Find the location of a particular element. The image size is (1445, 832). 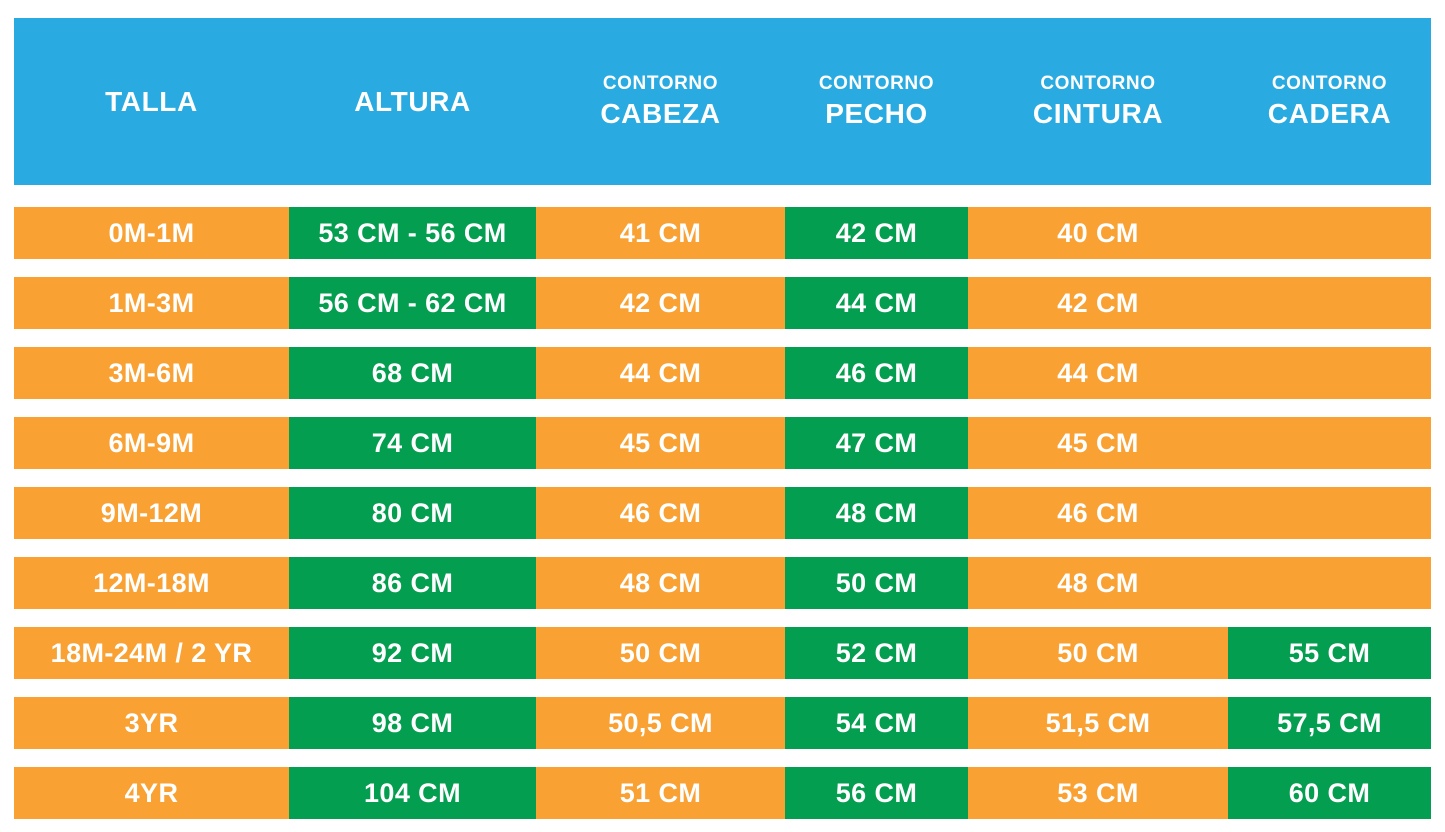

table-row: 3M-6M 68 CM 44 CM 46 CM 44 CM is located at coordinates (722, 373).